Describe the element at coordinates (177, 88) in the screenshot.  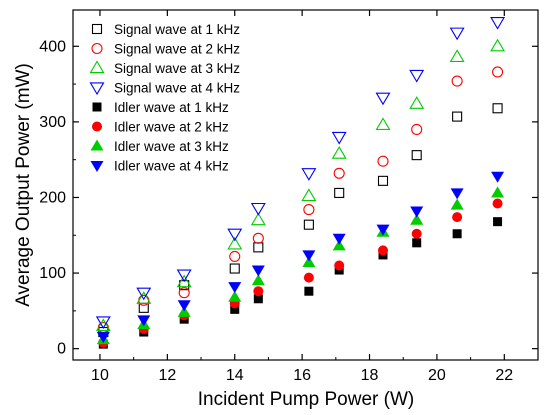
I see `legend-label: Signal wave at 4 kHz` at that location.